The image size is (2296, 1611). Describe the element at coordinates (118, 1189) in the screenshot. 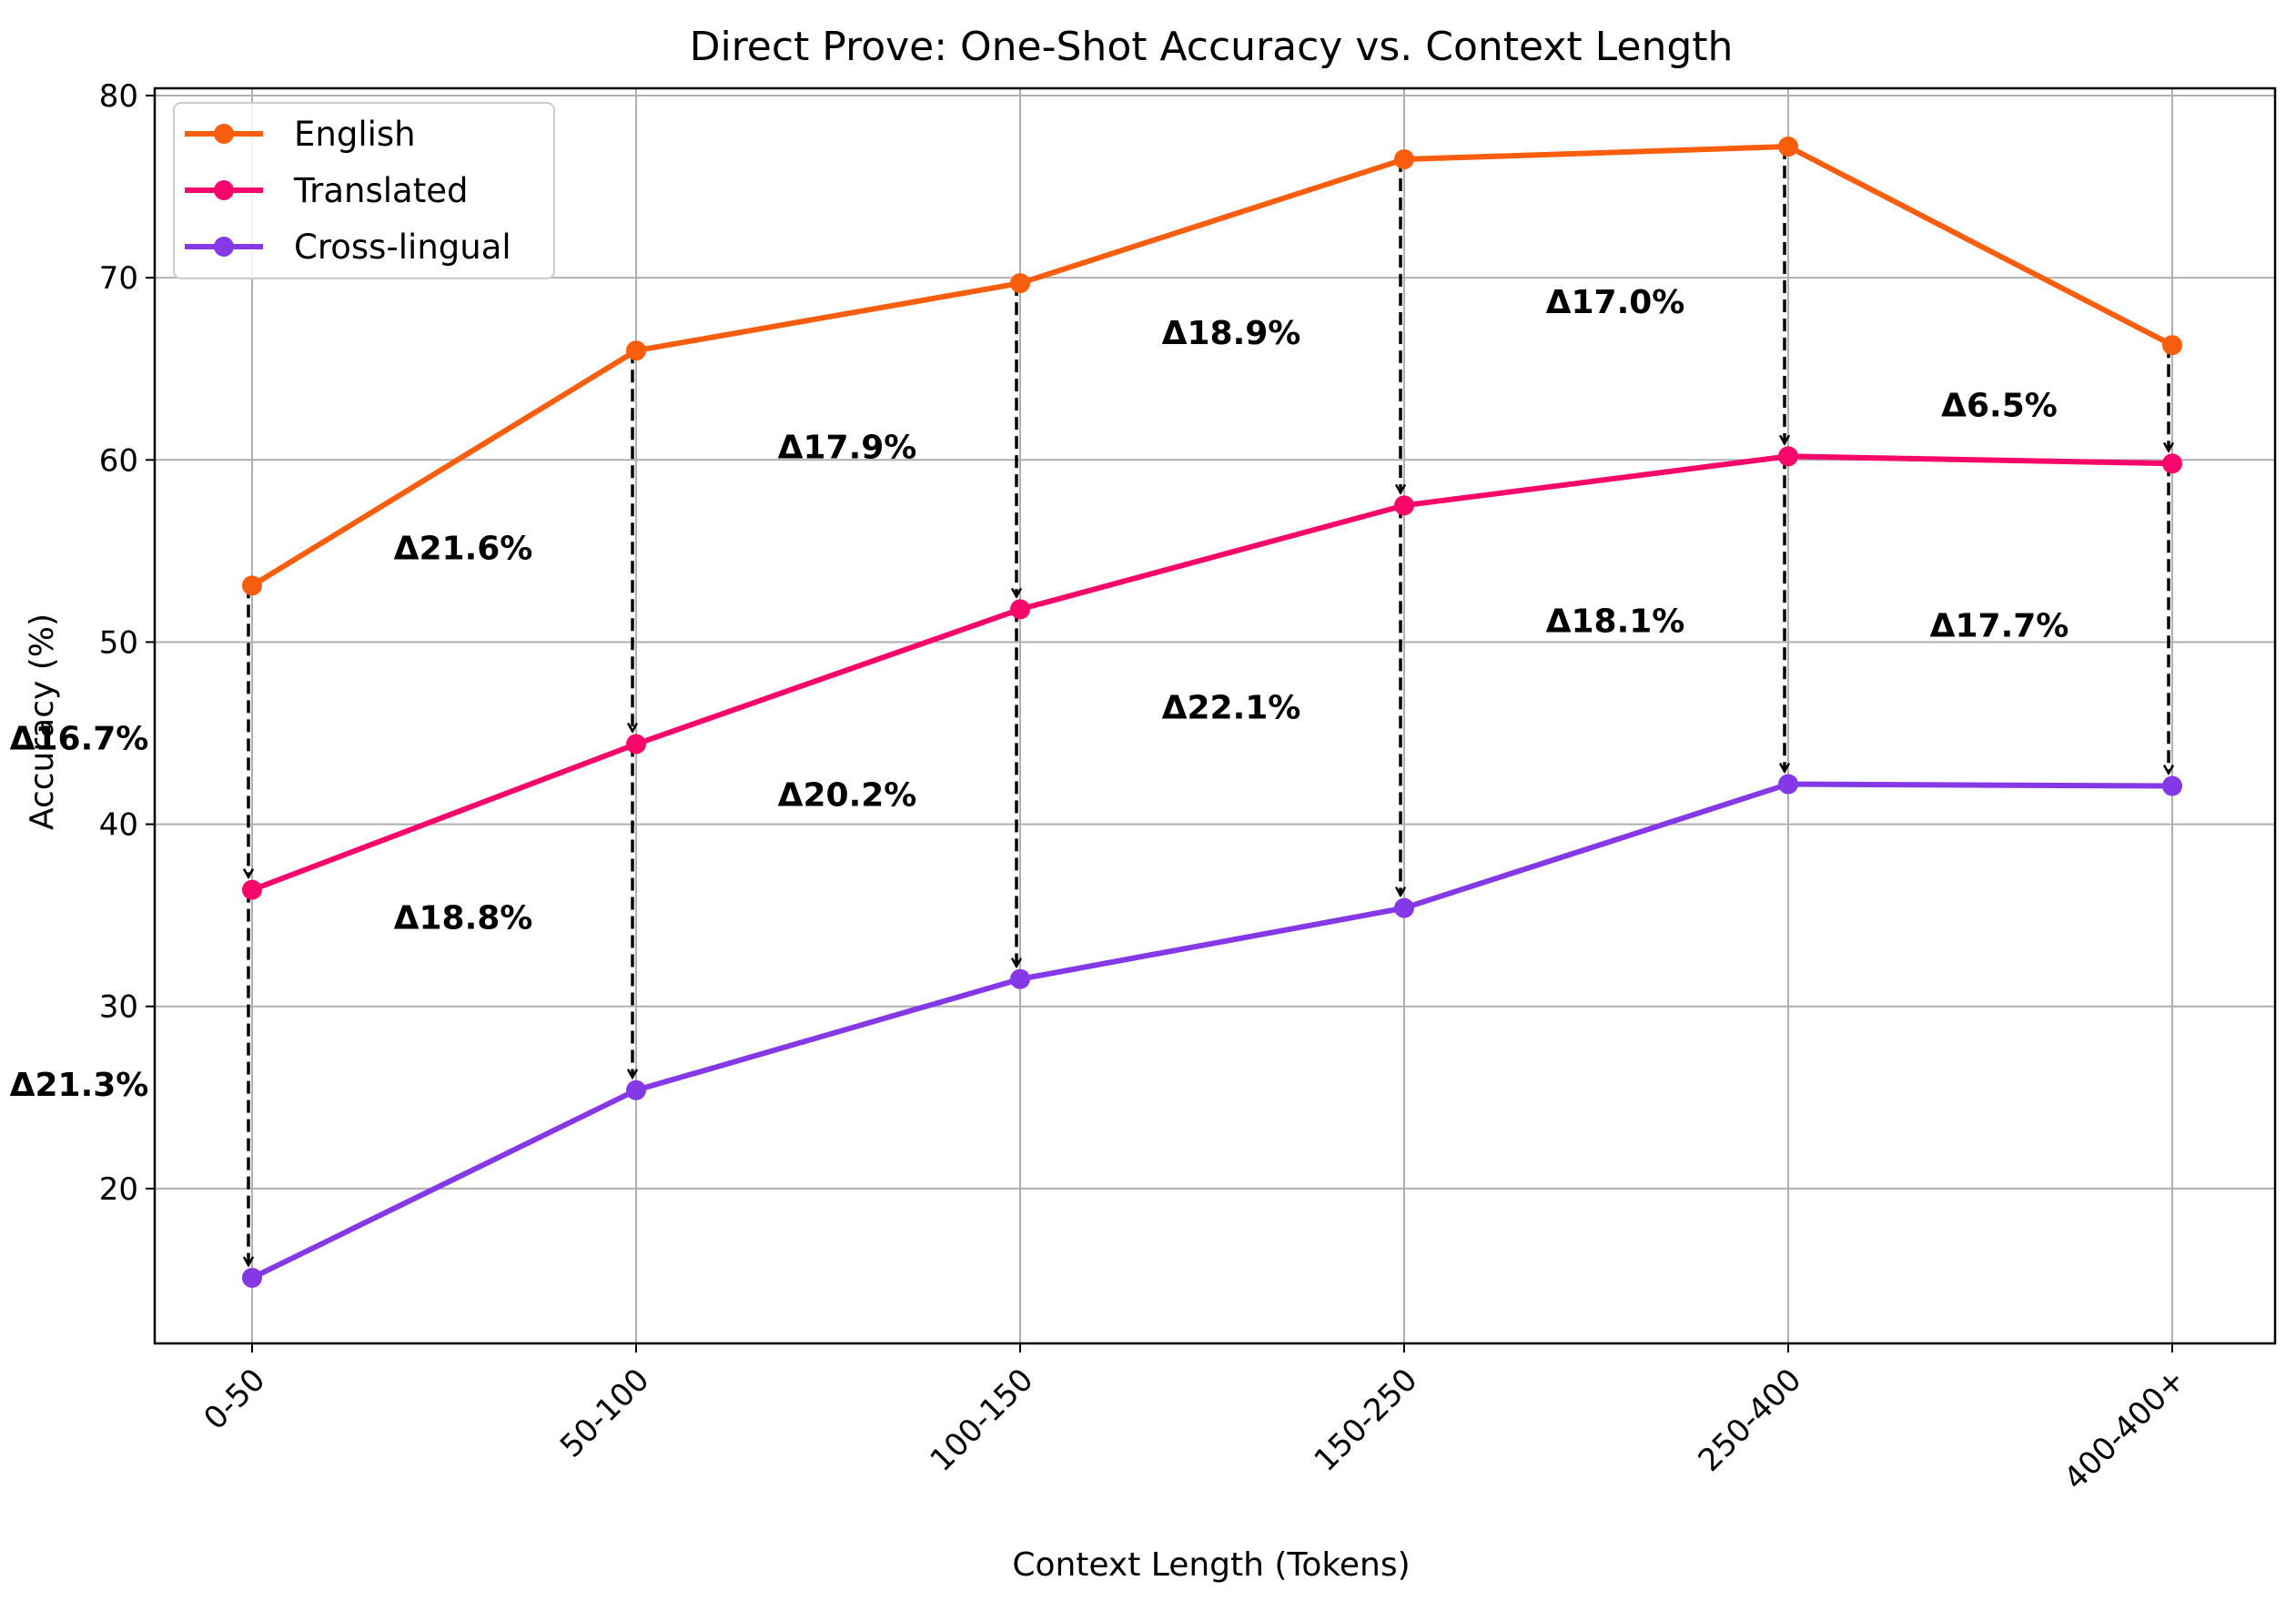

I see `y-tick-label: 20` at that location.